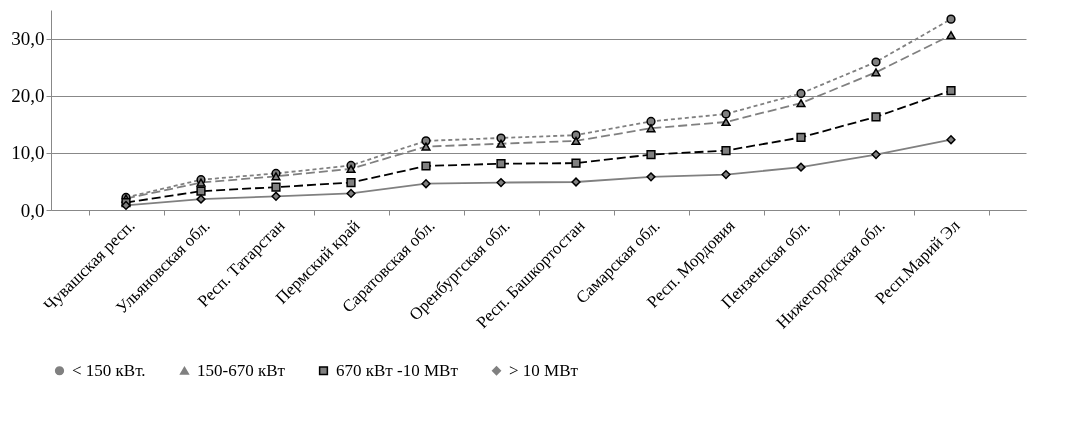 The image size is (1070, 436). Describe the element at coordinates (28, 39) in the screenshot. I see `y-tick-label: 30,0` at that location.